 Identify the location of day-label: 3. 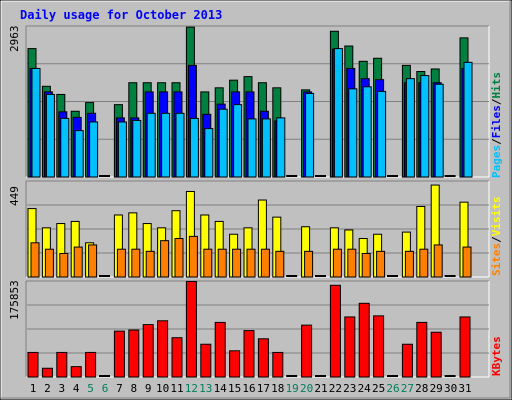
(61, 388).